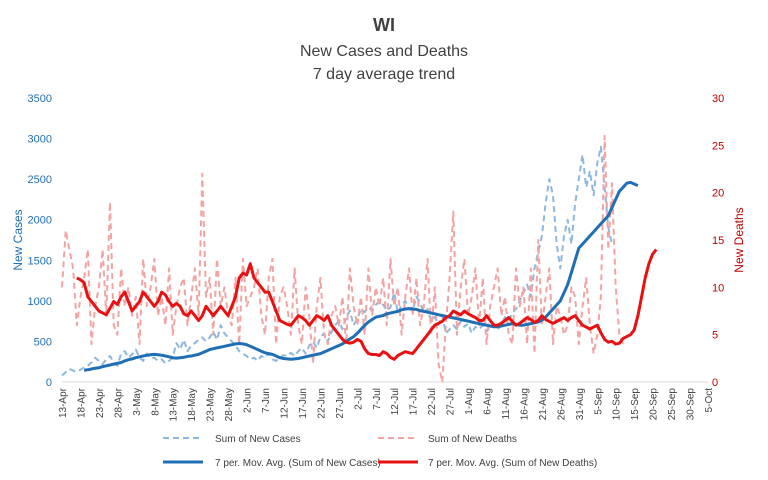 The image size is (768, 480). What do you see at coordinates (377, 399) in the screenshot?
I see `x-tick-label: 7-Jul` at bounding box center [377, 399].